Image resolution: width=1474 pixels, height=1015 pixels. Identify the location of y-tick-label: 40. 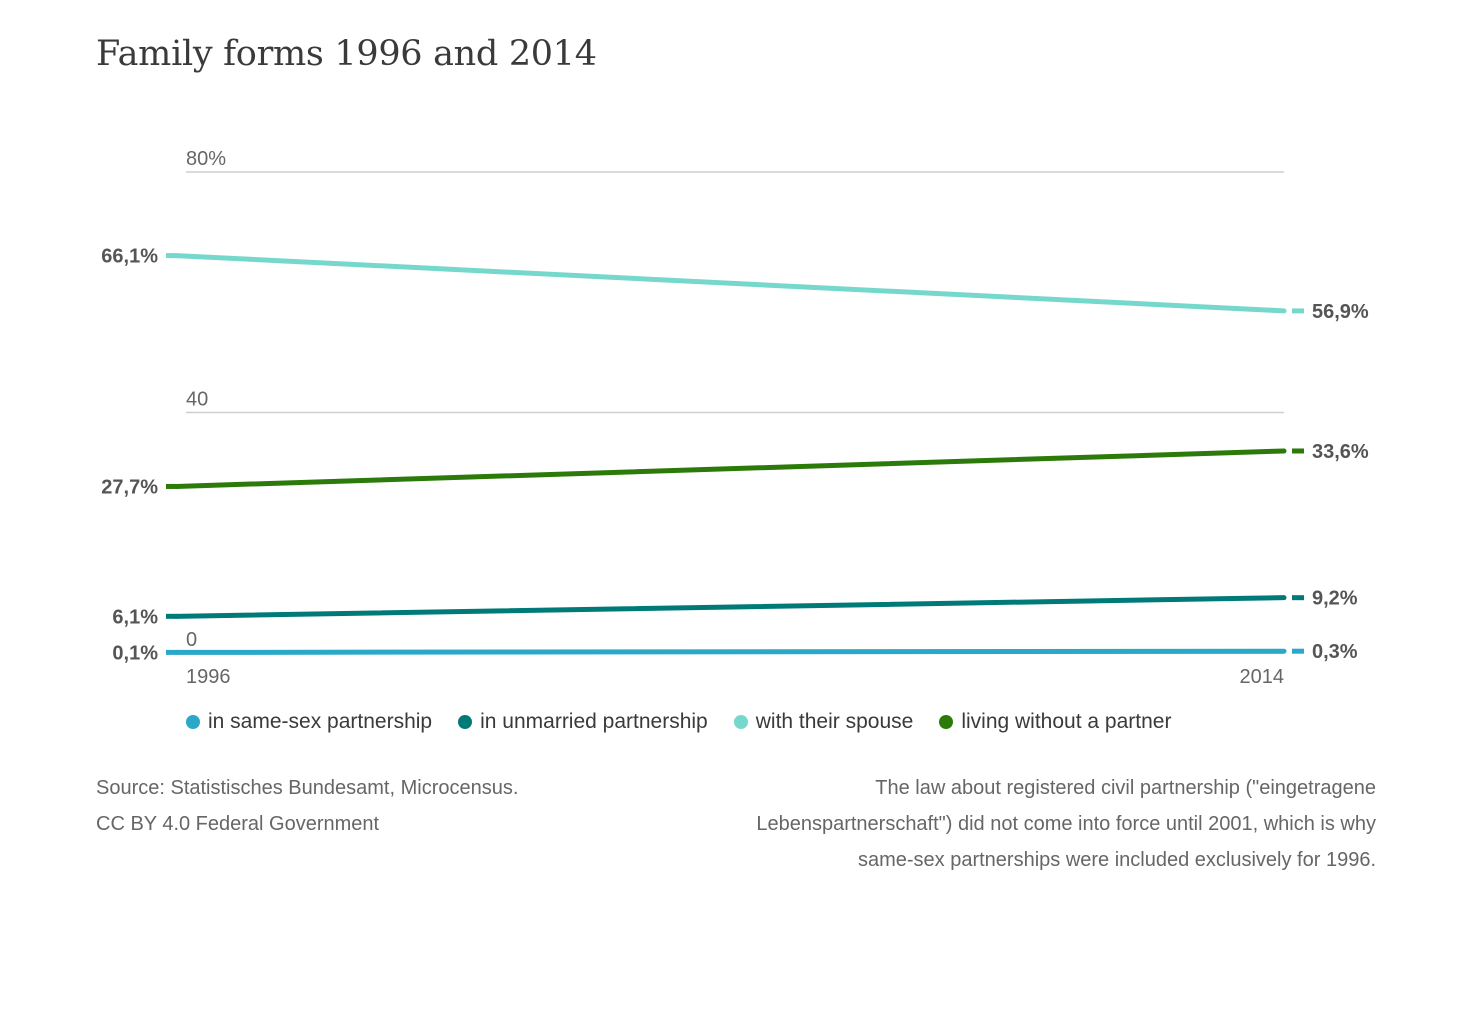
(197, 400).